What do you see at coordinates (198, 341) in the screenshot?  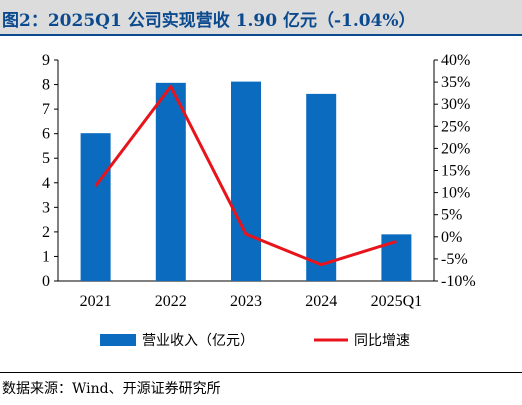 I see `legend-bar-label: 营业收入（亿元）` at bounding box center [198, 341].